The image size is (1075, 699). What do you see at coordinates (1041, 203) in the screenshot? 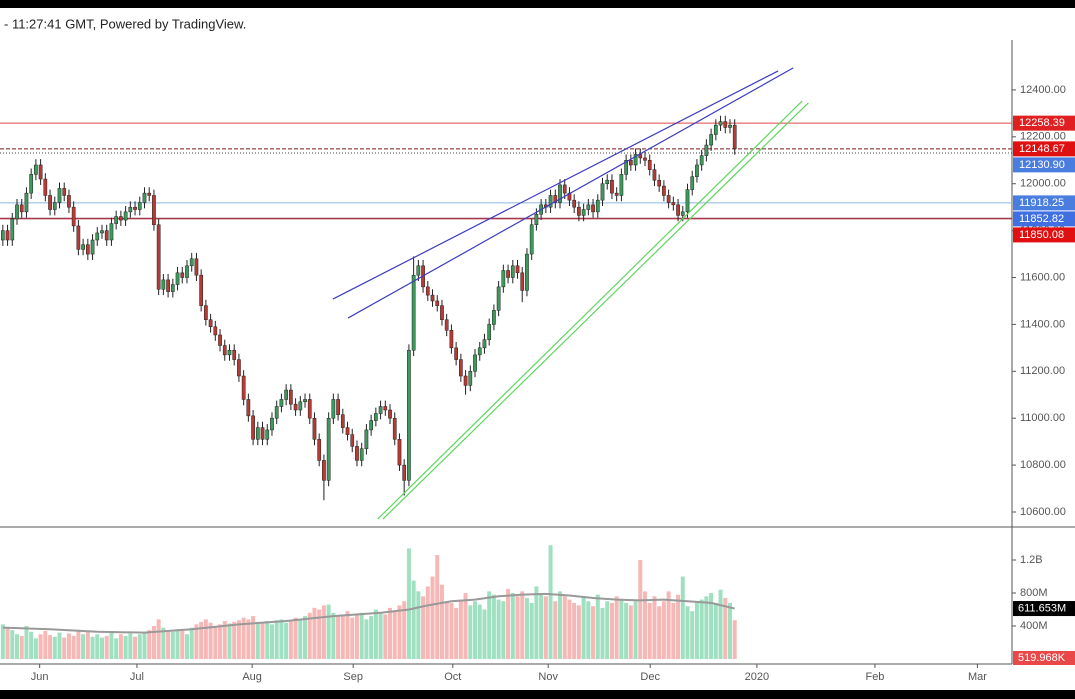
I see `price-label: 11918.25` at bounding box center [1041, 203].